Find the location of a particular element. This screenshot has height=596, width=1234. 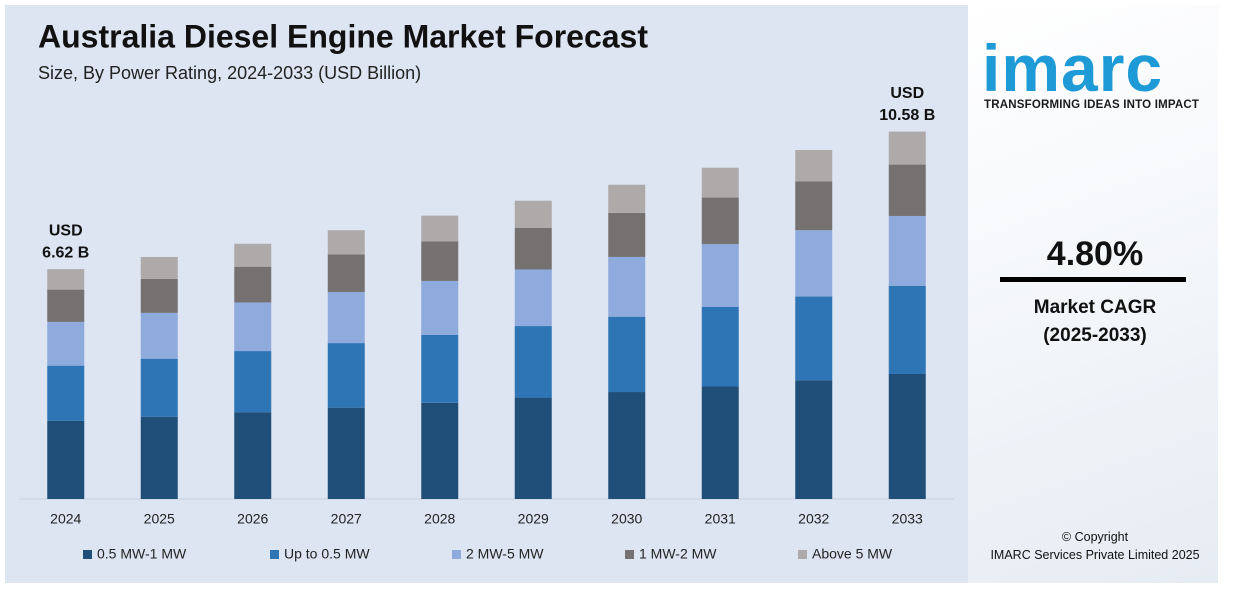

x-tick-label: 2032 is located at coordinates (813, 519).